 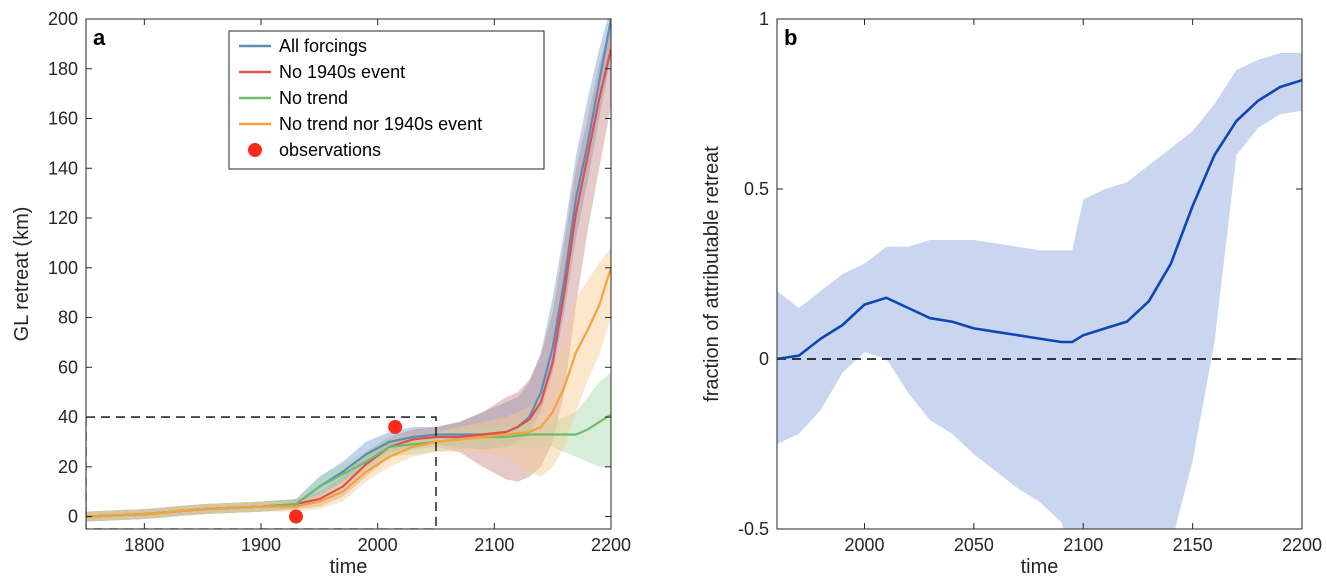 I want to click on y-tick-label: 160, so click(x=63, y=119).